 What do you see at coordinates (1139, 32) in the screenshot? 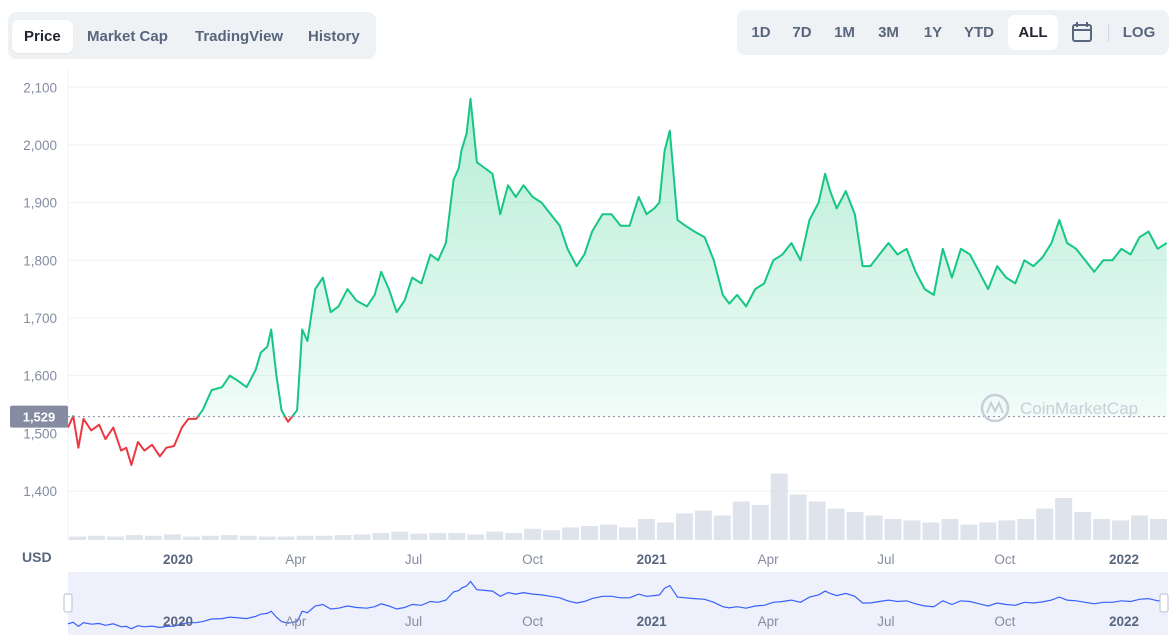
I see `log-scale-button: LOG` at bounding box center [1139, 32].